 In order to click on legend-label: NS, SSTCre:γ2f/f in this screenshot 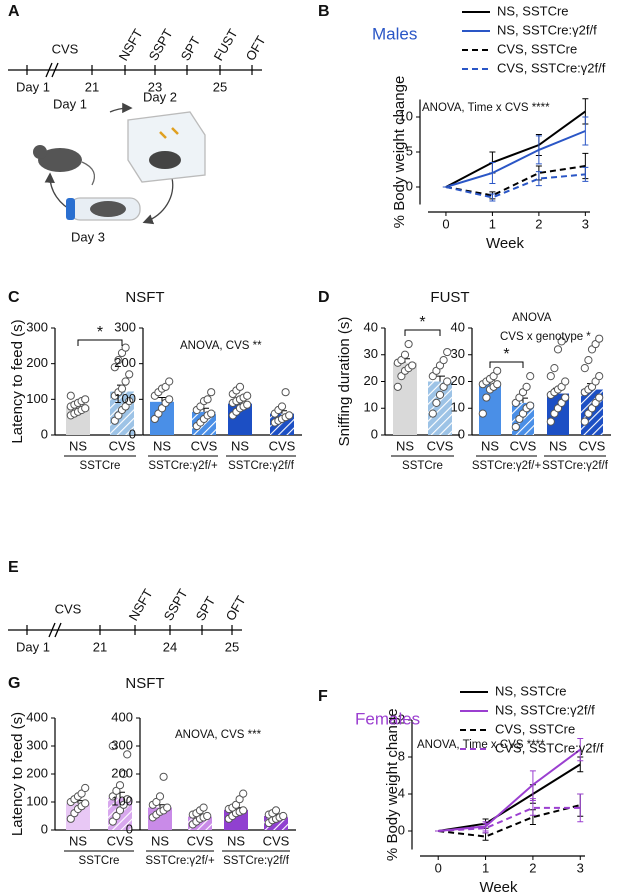, I will do `click(545, 709)`.